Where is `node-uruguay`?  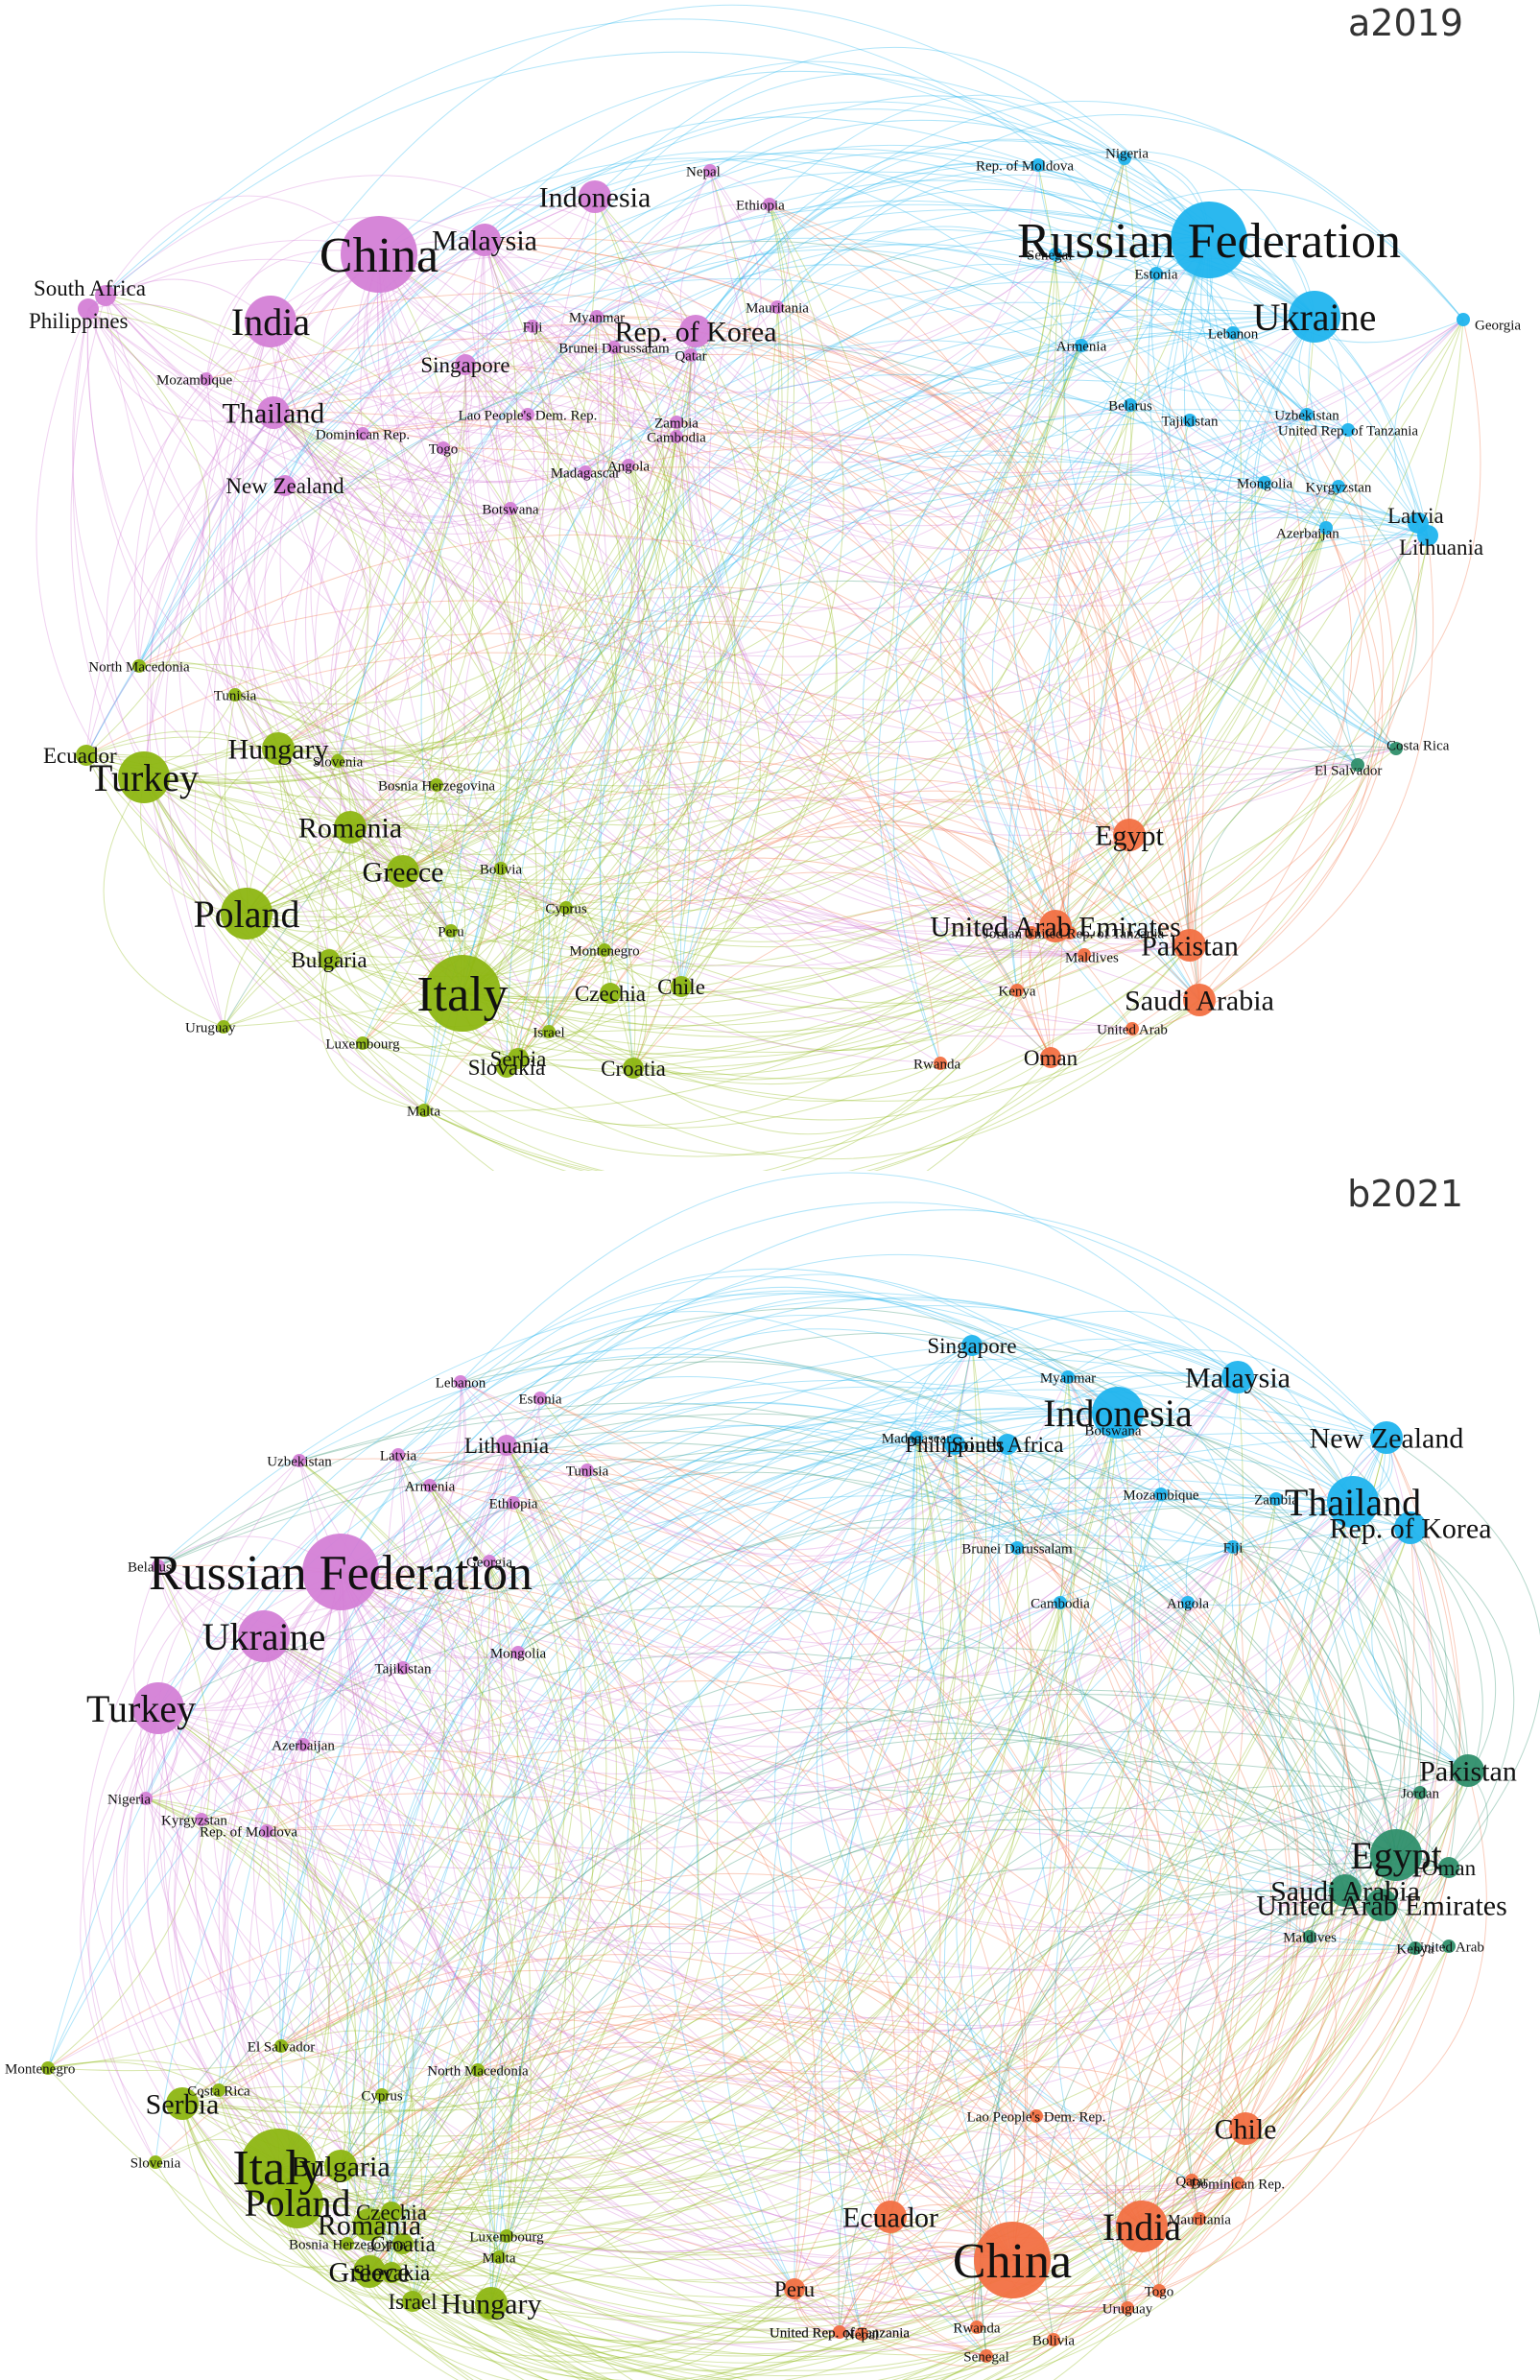 node-uruguay is located at coordinates (1127, 2308).